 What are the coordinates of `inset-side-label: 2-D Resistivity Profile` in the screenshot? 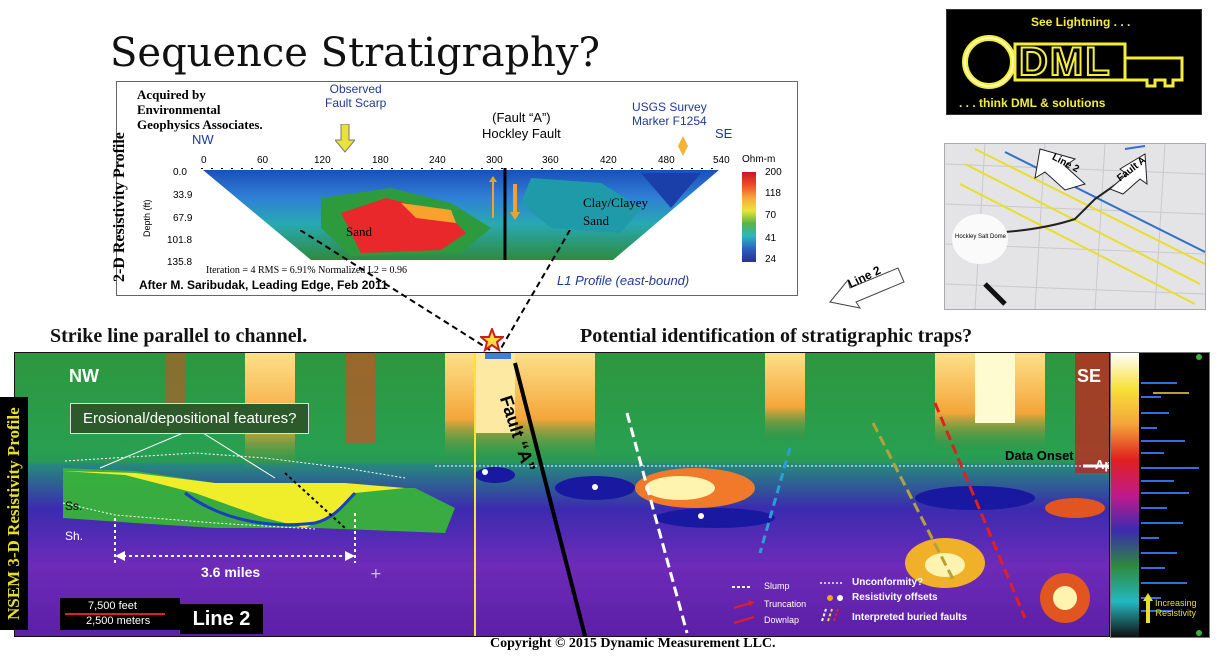 It's located at (119, 207).